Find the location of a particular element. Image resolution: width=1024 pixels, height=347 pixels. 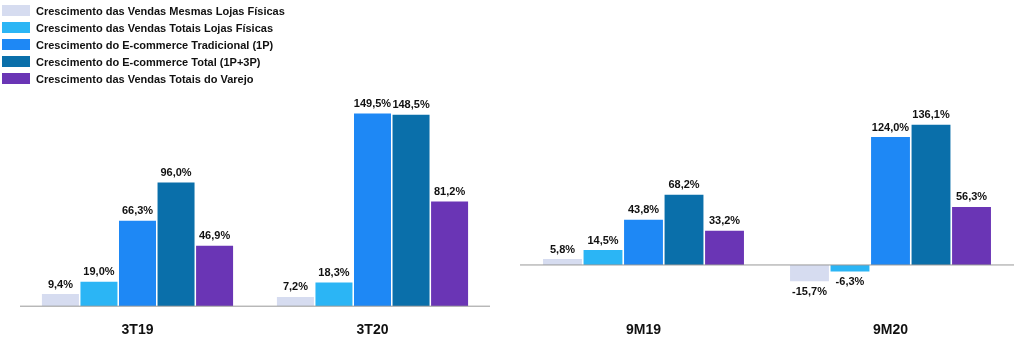

data-label: 81,2% is located at coordinates (449, 191).